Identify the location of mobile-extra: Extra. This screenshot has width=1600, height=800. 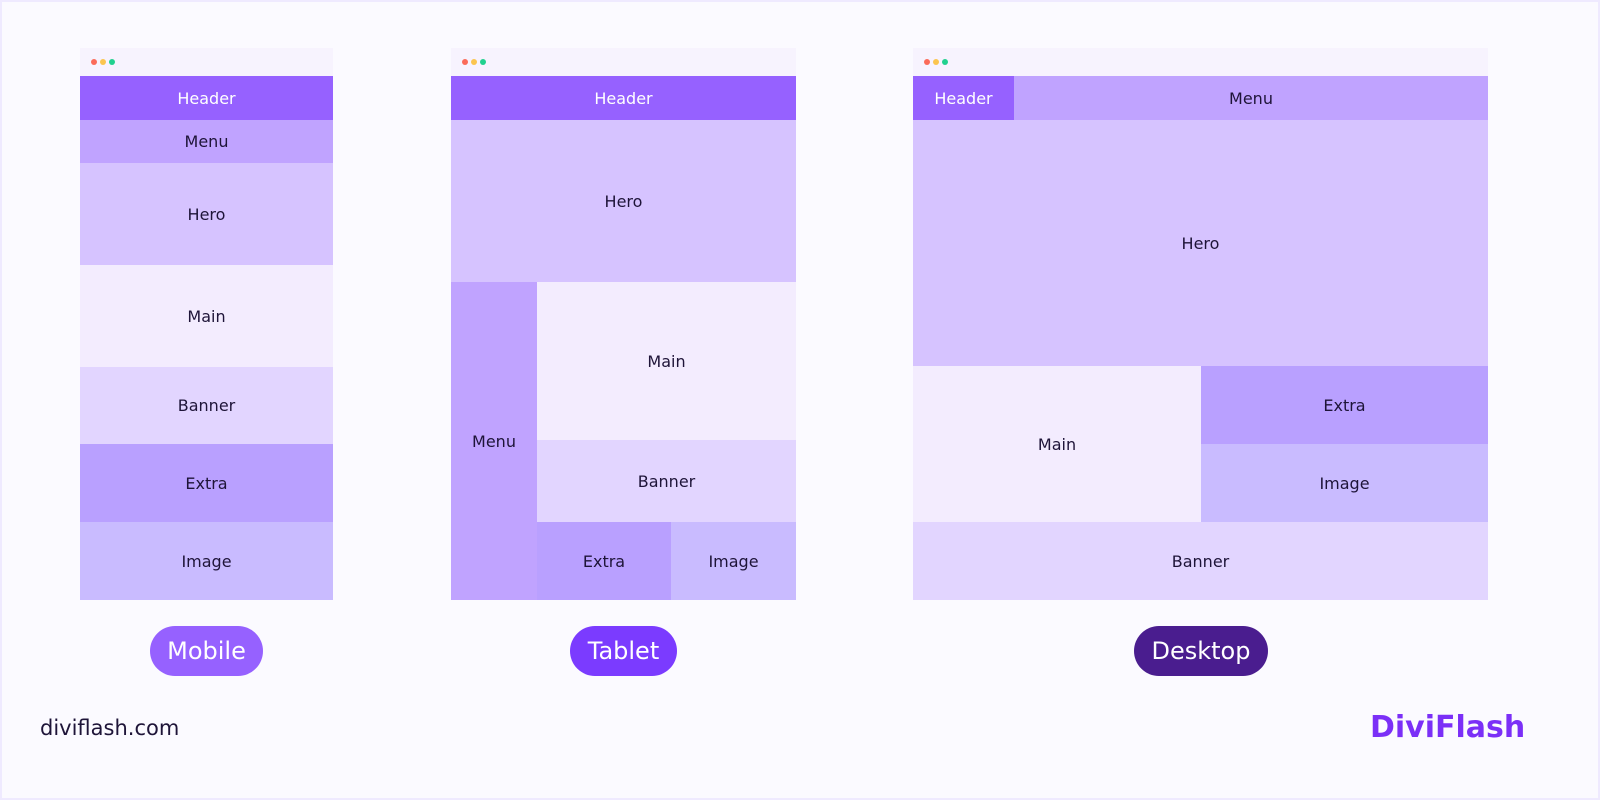
(206, 483).